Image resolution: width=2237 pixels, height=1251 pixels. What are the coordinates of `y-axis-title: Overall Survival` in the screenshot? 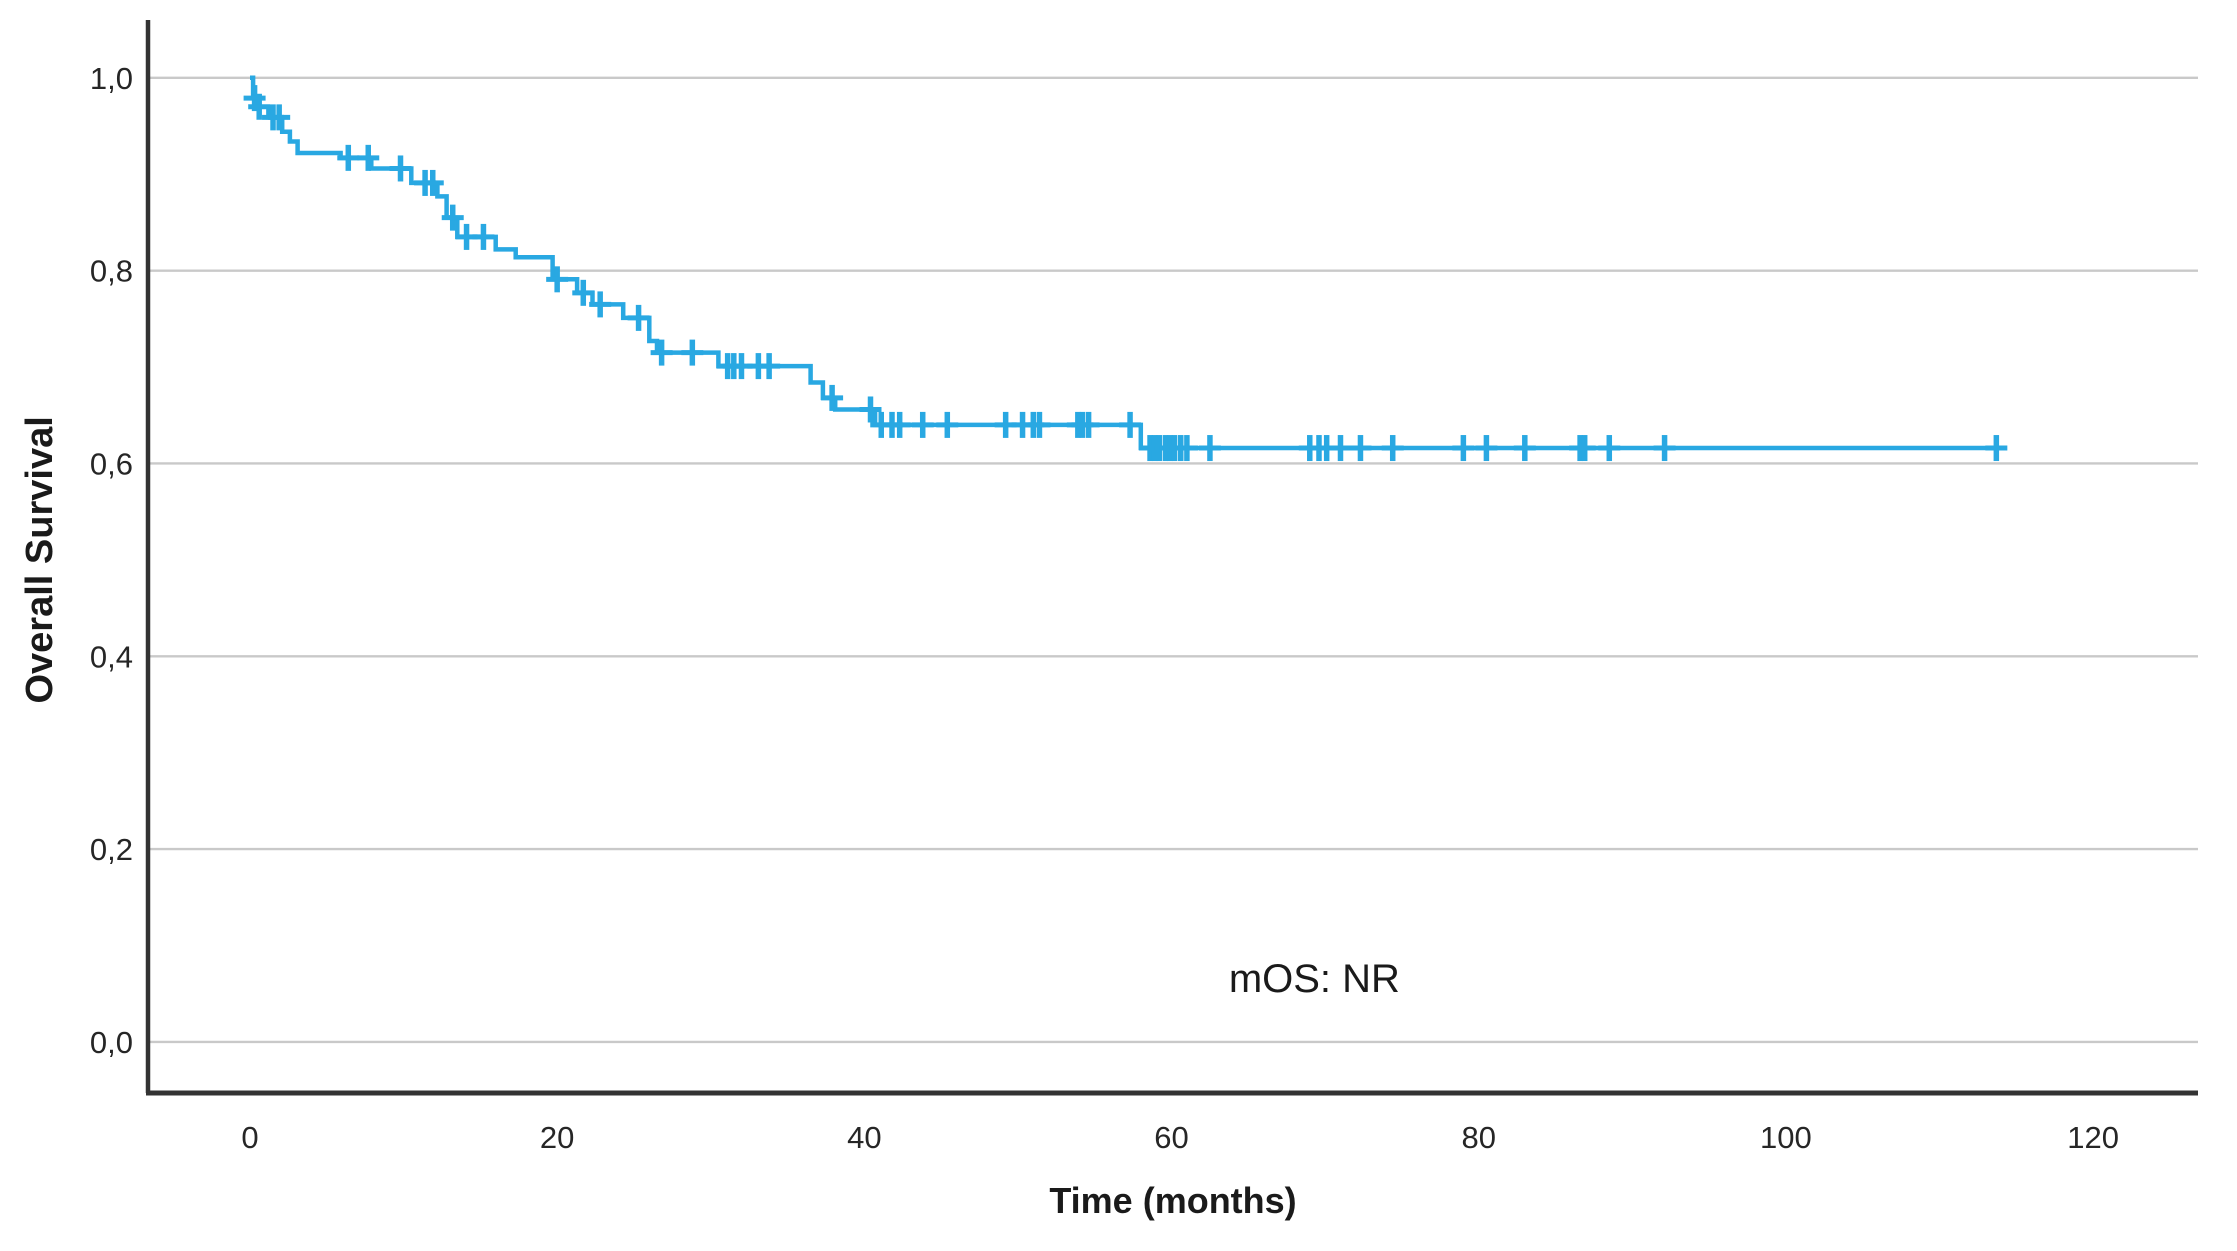 It's located at (40, 559).